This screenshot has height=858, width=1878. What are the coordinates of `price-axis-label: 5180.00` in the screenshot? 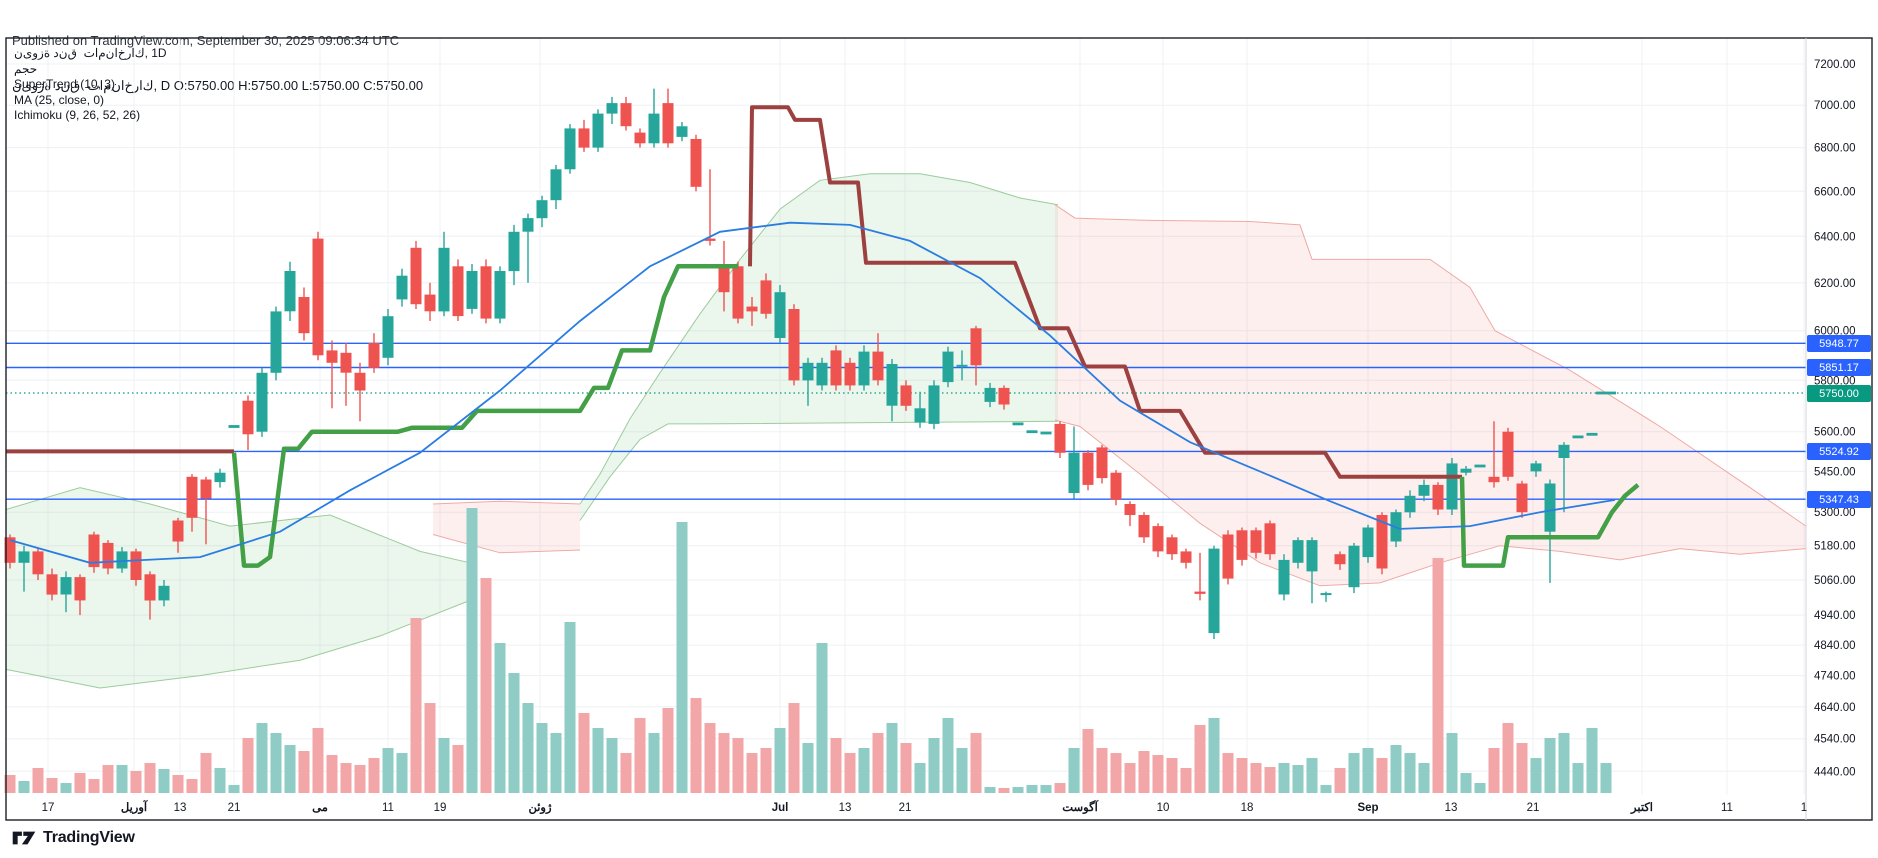 It's located at (1835, 547).